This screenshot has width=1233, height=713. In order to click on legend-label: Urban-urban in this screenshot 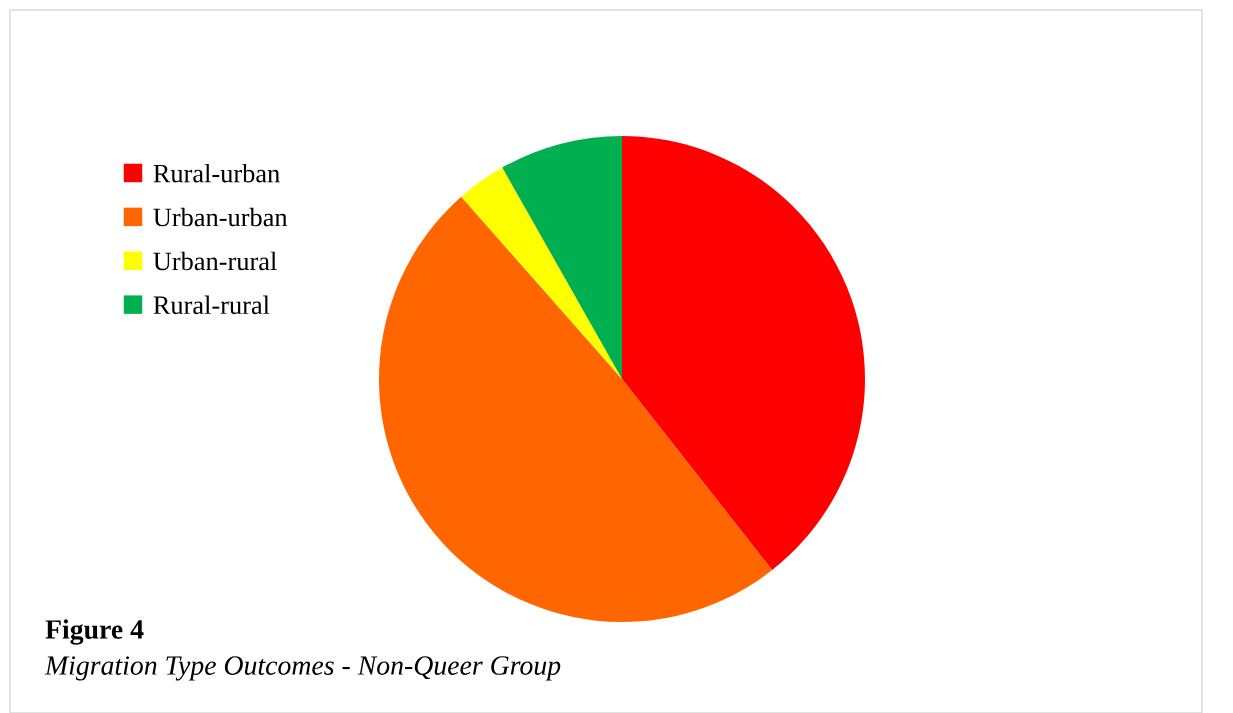, I will do `click(220, 217)`.